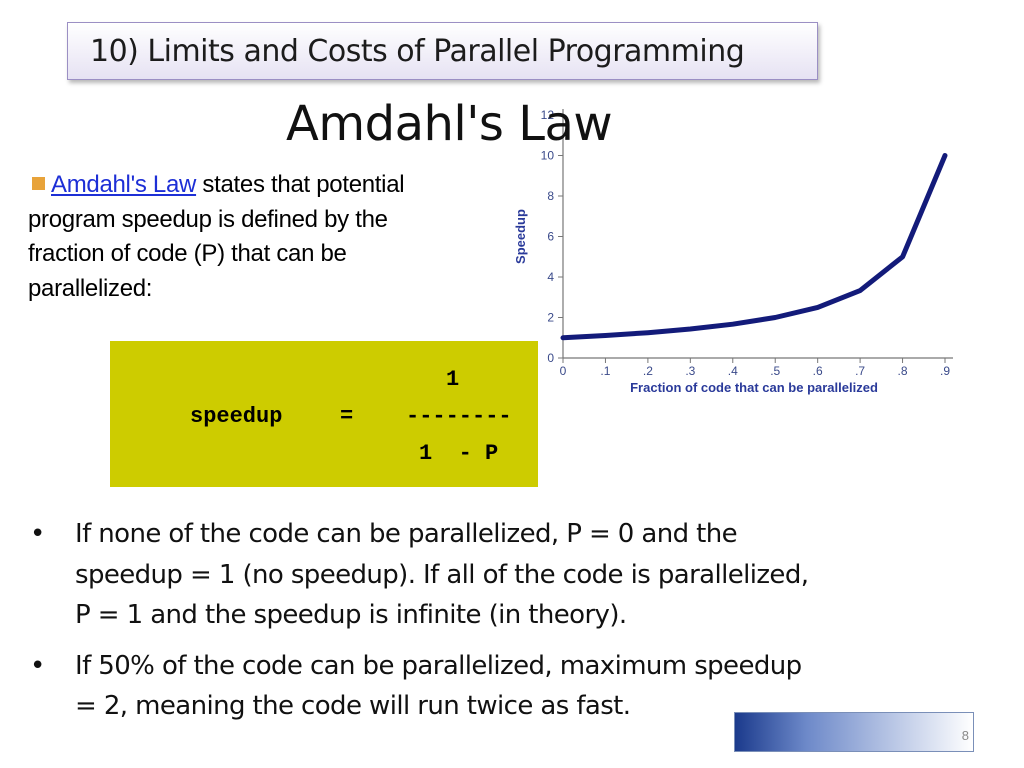 This screenshot has width=1024, height=768. Describe the element at coordinates (324, 414) in the screenshot. I see `formula-box: 1 speedup = -------- 1 - P` at that location.